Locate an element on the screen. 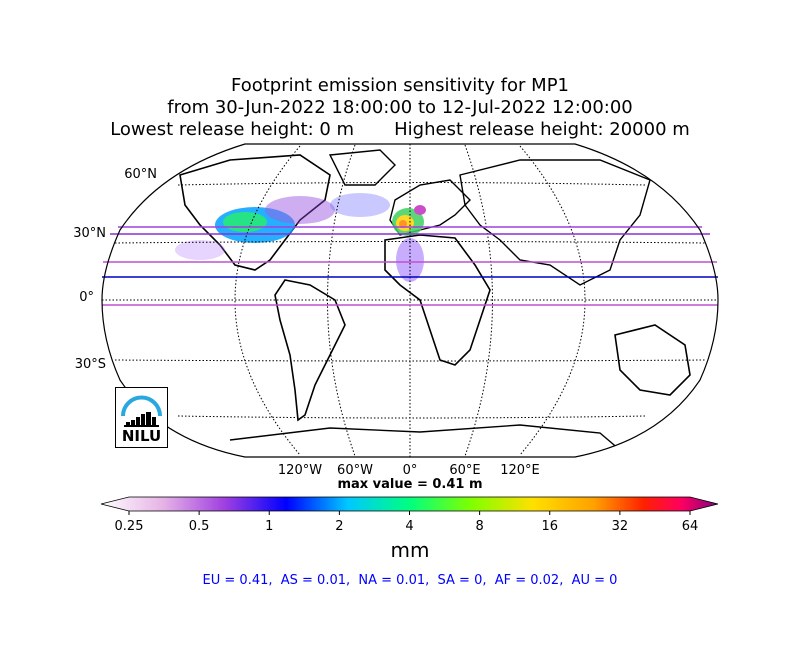 Image resolution: width=800 pixels, height=650 pixels. colorbar-unit-label: mm is located at coordinates (410, 550).